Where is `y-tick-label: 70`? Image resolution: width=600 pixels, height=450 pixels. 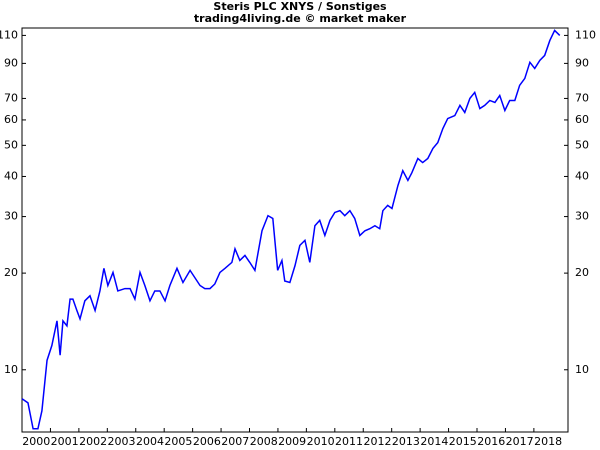
y-tick-label: 70 is located at coordinates (11, 97).